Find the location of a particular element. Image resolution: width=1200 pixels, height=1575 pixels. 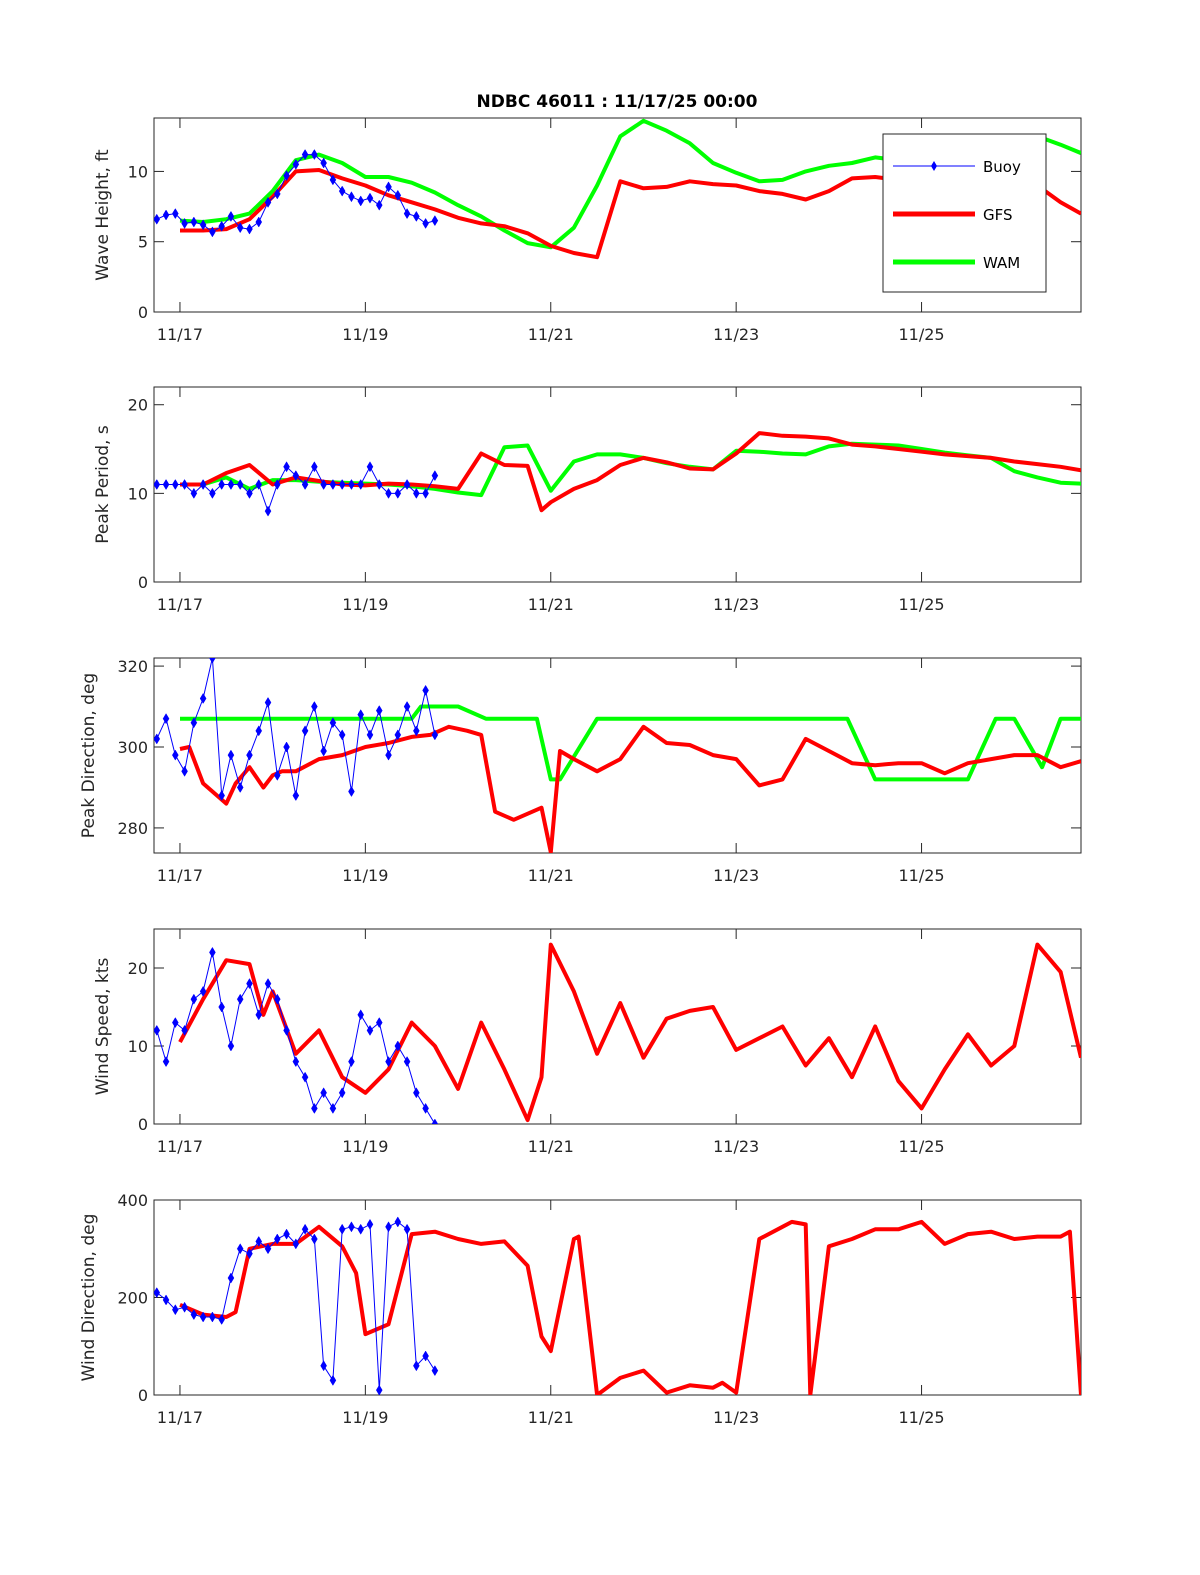

y-tick-label: 10 is located at coordinates (138, 493).